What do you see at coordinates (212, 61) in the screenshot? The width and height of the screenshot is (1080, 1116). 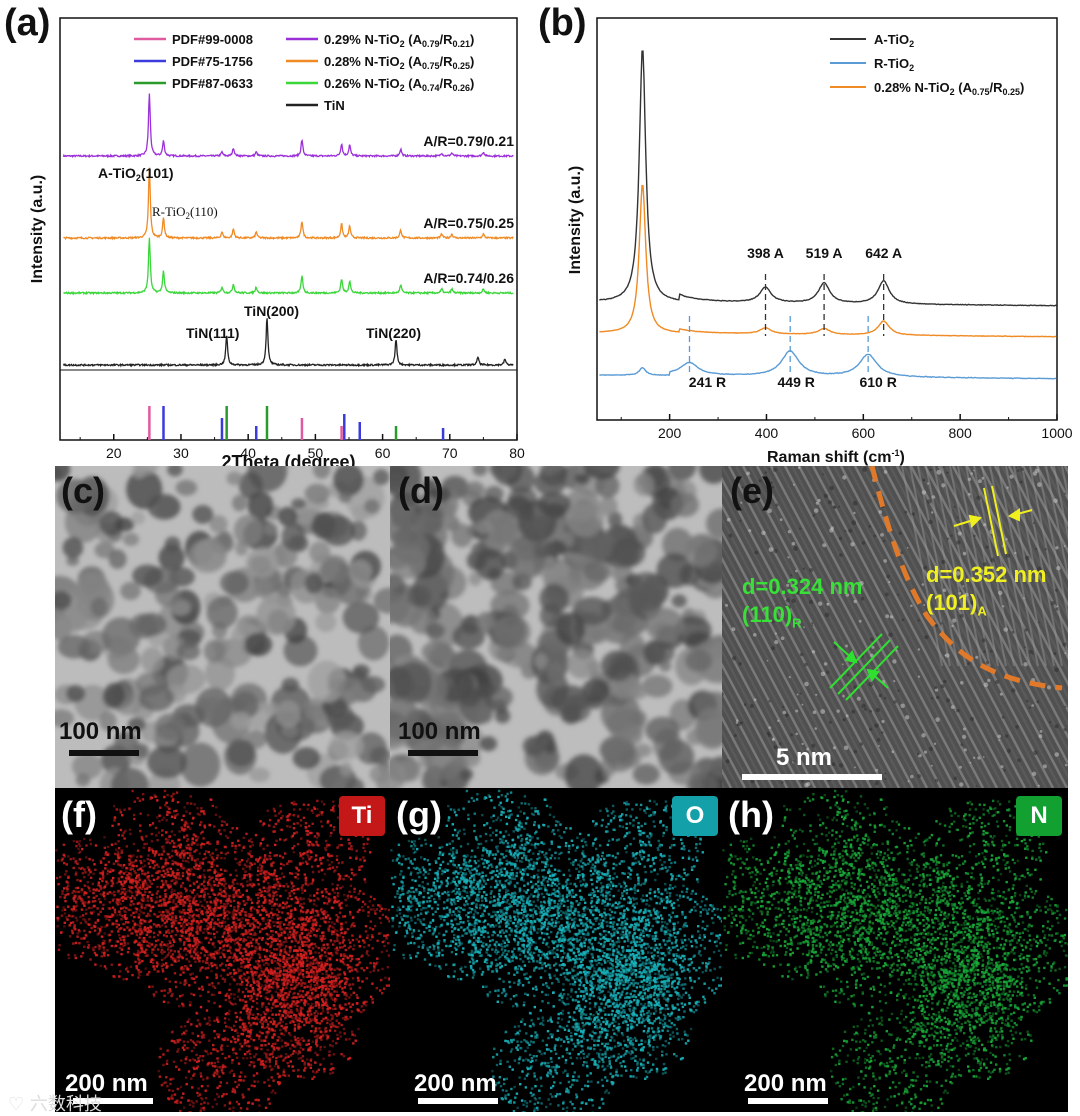 I see `legend-label-a: PDF#75-1756` at bounding box center [212, 61].